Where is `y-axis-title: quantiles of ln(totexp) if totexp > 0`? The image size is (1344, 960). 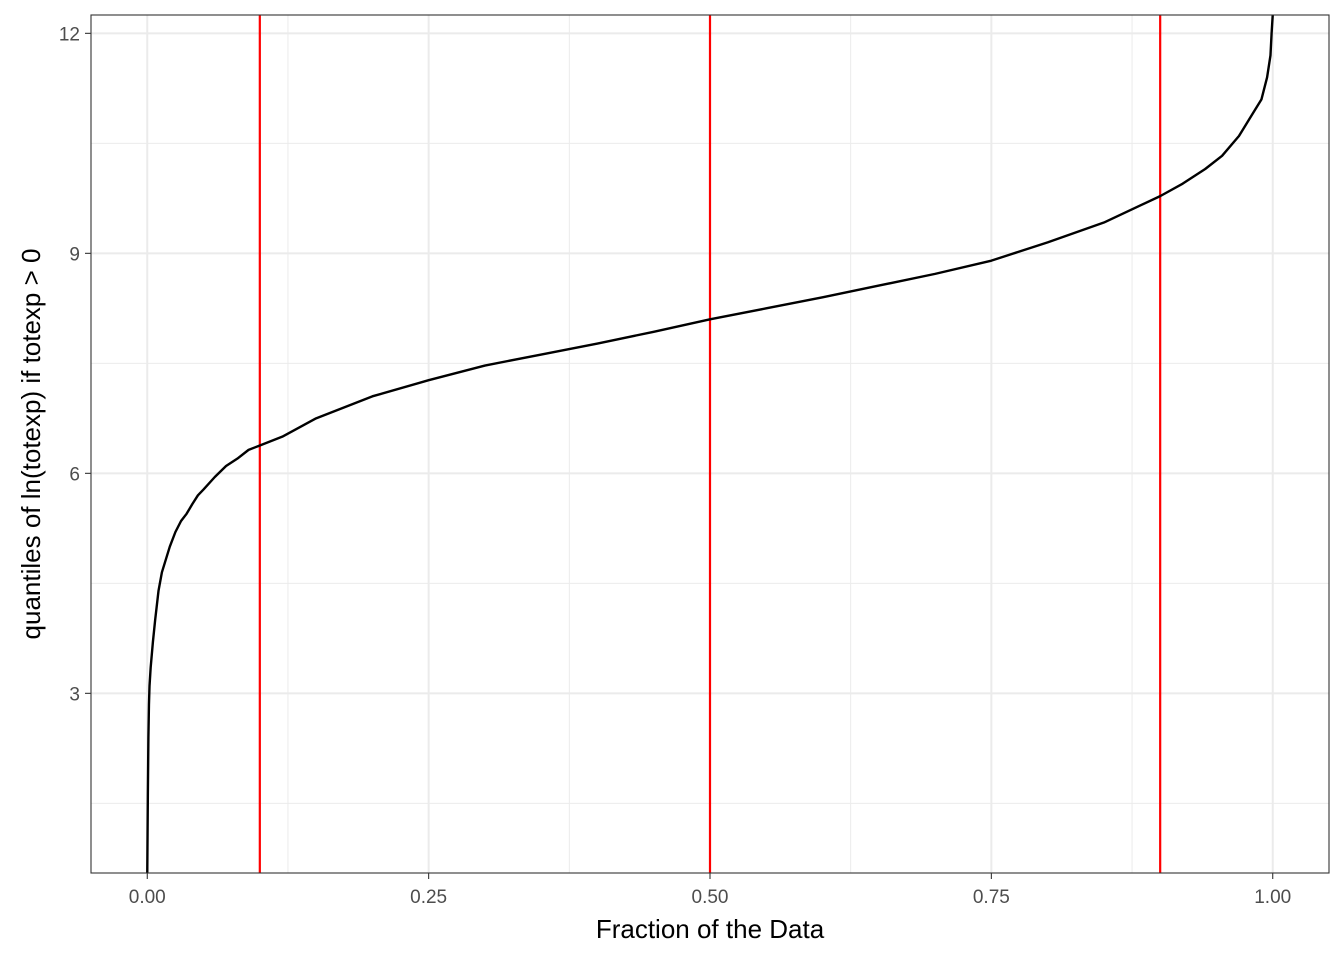 y-axis-title: quantiles of ln(totexp) if totexp > 0 is located at coordinates (31, 444).